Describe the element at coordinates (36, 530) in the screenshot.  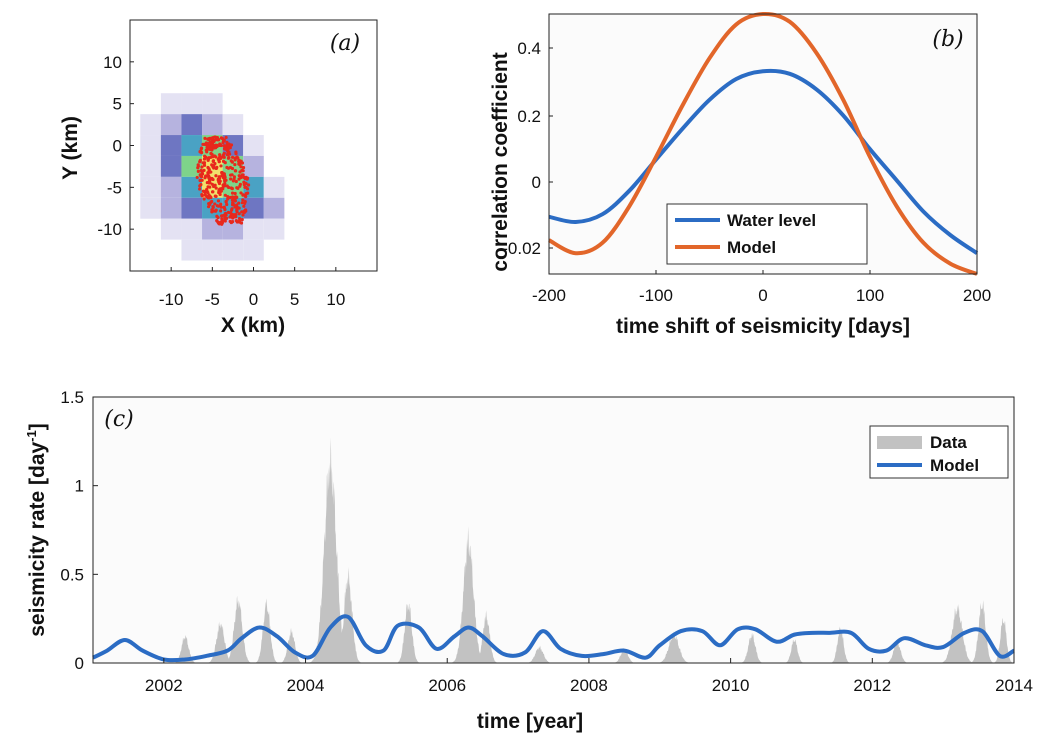
I see `panel-c-ylabel: seismicity rate [day-1]` at that location.